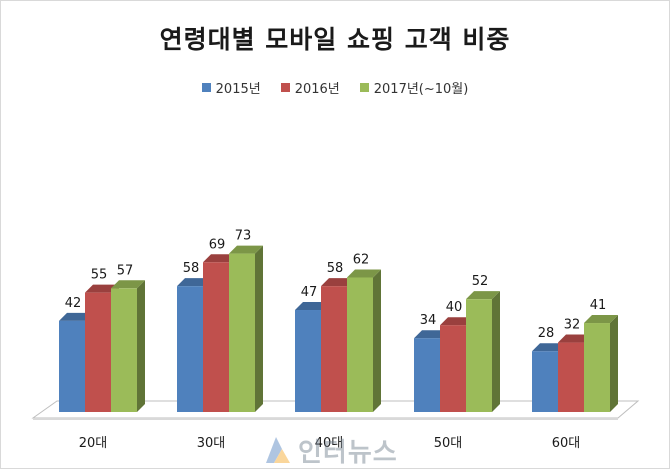 The width and height of the screenshot is (670, 469). What do you see at coordinates (361, 259) in the screenshot?
I see `data-label-2-2: 62` at bounding box center [361, 259].